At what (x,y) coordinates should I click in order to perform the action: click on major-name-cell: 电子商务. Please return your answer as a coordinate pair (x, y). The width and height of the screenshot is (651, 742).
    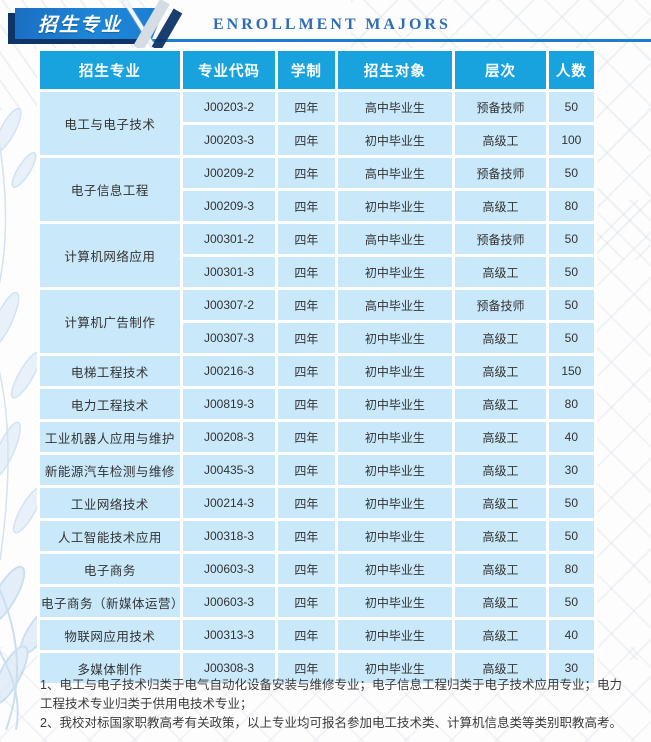
    Looking at the image, I should click on (110, 569).